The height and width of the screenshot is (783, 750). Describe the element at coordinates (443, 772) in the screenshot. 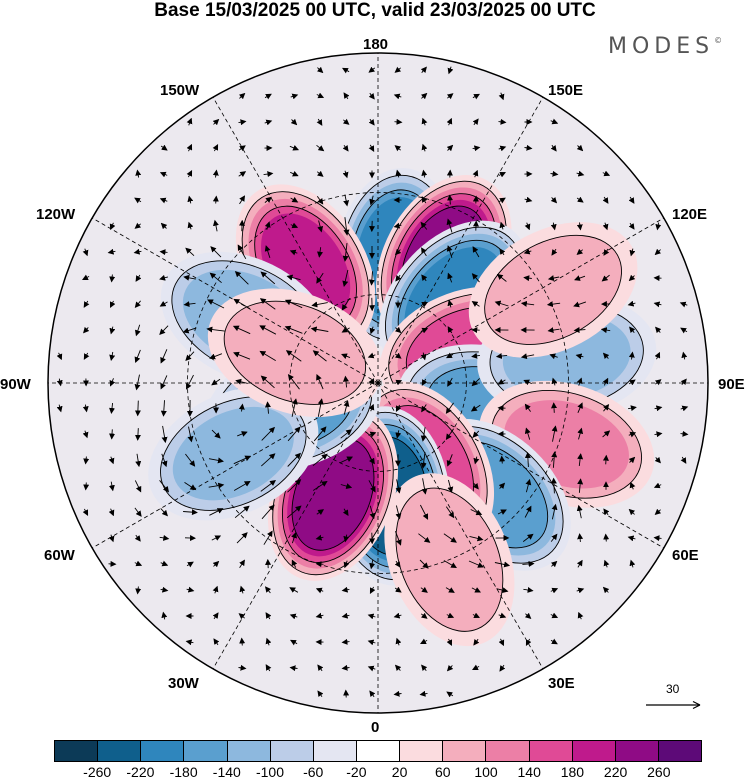

I see `colorbar-tick-label: 60` at that location.